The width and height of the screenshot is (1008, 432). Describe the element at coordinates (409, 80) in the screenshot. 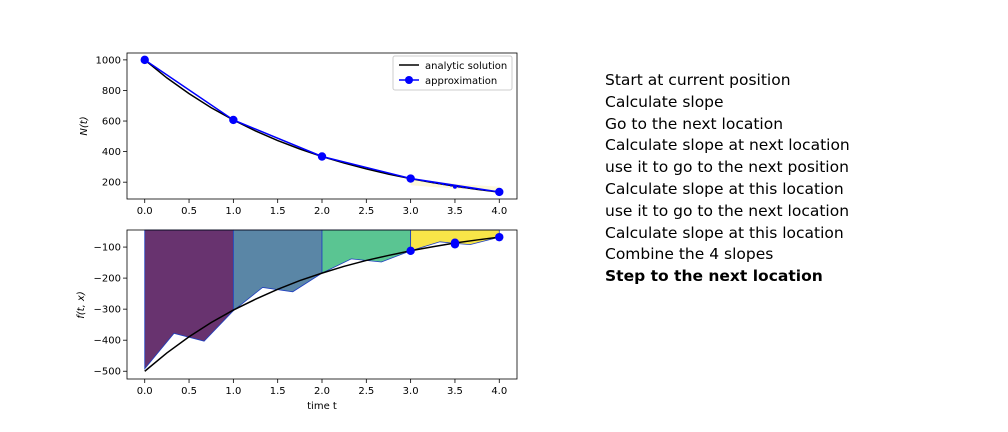

I see `legend-marker-approx` at that location.